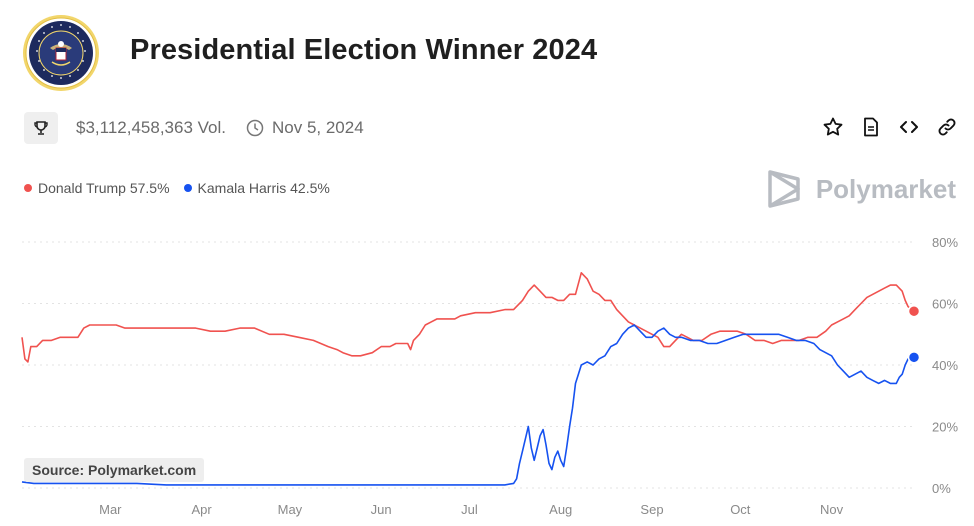 The image size is (974, 526). I want to click on volume-text: $3,112,458,363 Vol., so click(151, 127).